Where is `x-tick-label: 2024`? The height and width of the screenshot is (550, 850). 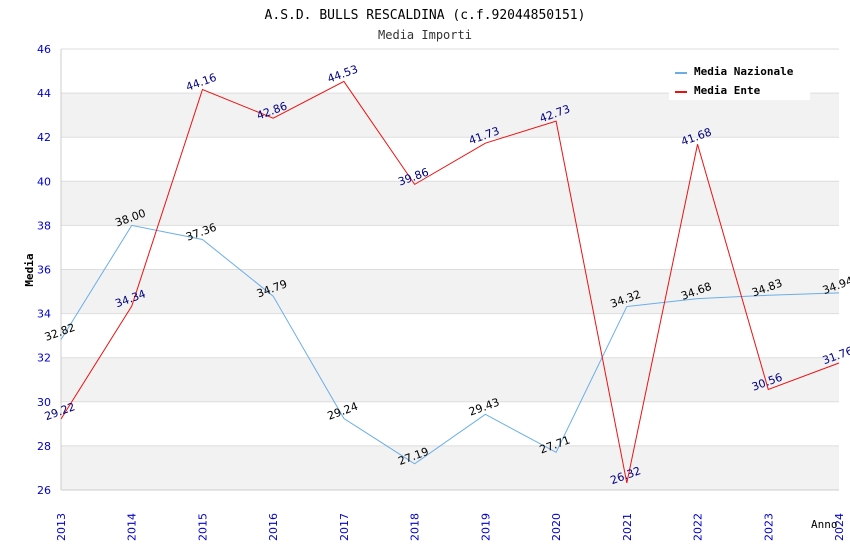
x-tick-label: 2024 is located at coordinates (839, 527).